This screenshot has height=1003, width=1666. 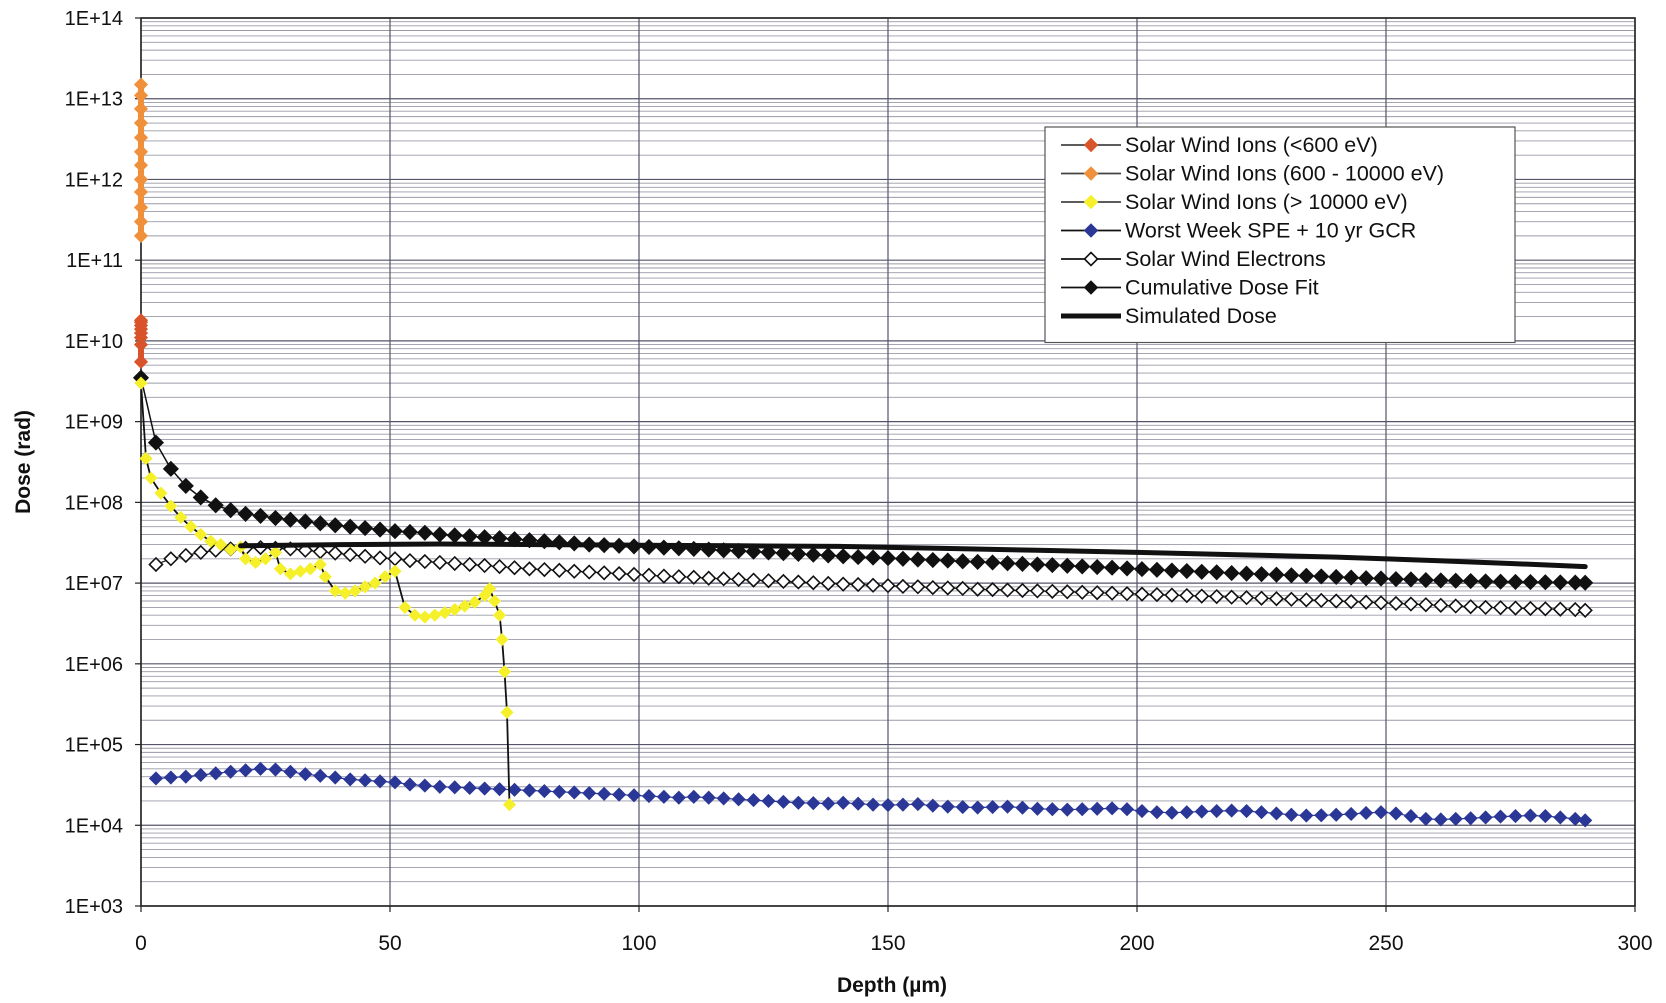 I want to click on y-tick-label: 1E+06, so click(x=94, y=665).